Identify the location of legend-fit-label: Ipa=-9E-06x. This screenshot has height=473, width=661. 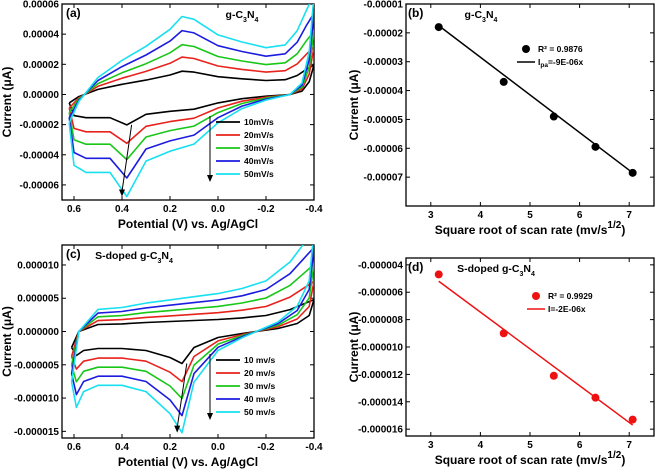
(560, 63).